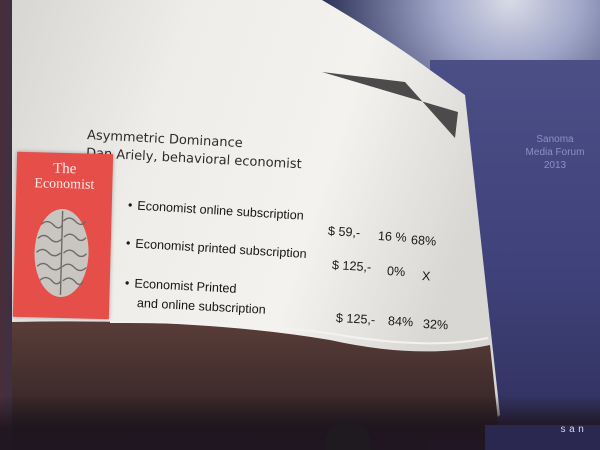 The height and width of the screenshot is (450, 600). Describe the element at coordinates (351, 266) in the screenshot. I see `option-printed-price: $ 125,-` at that location.